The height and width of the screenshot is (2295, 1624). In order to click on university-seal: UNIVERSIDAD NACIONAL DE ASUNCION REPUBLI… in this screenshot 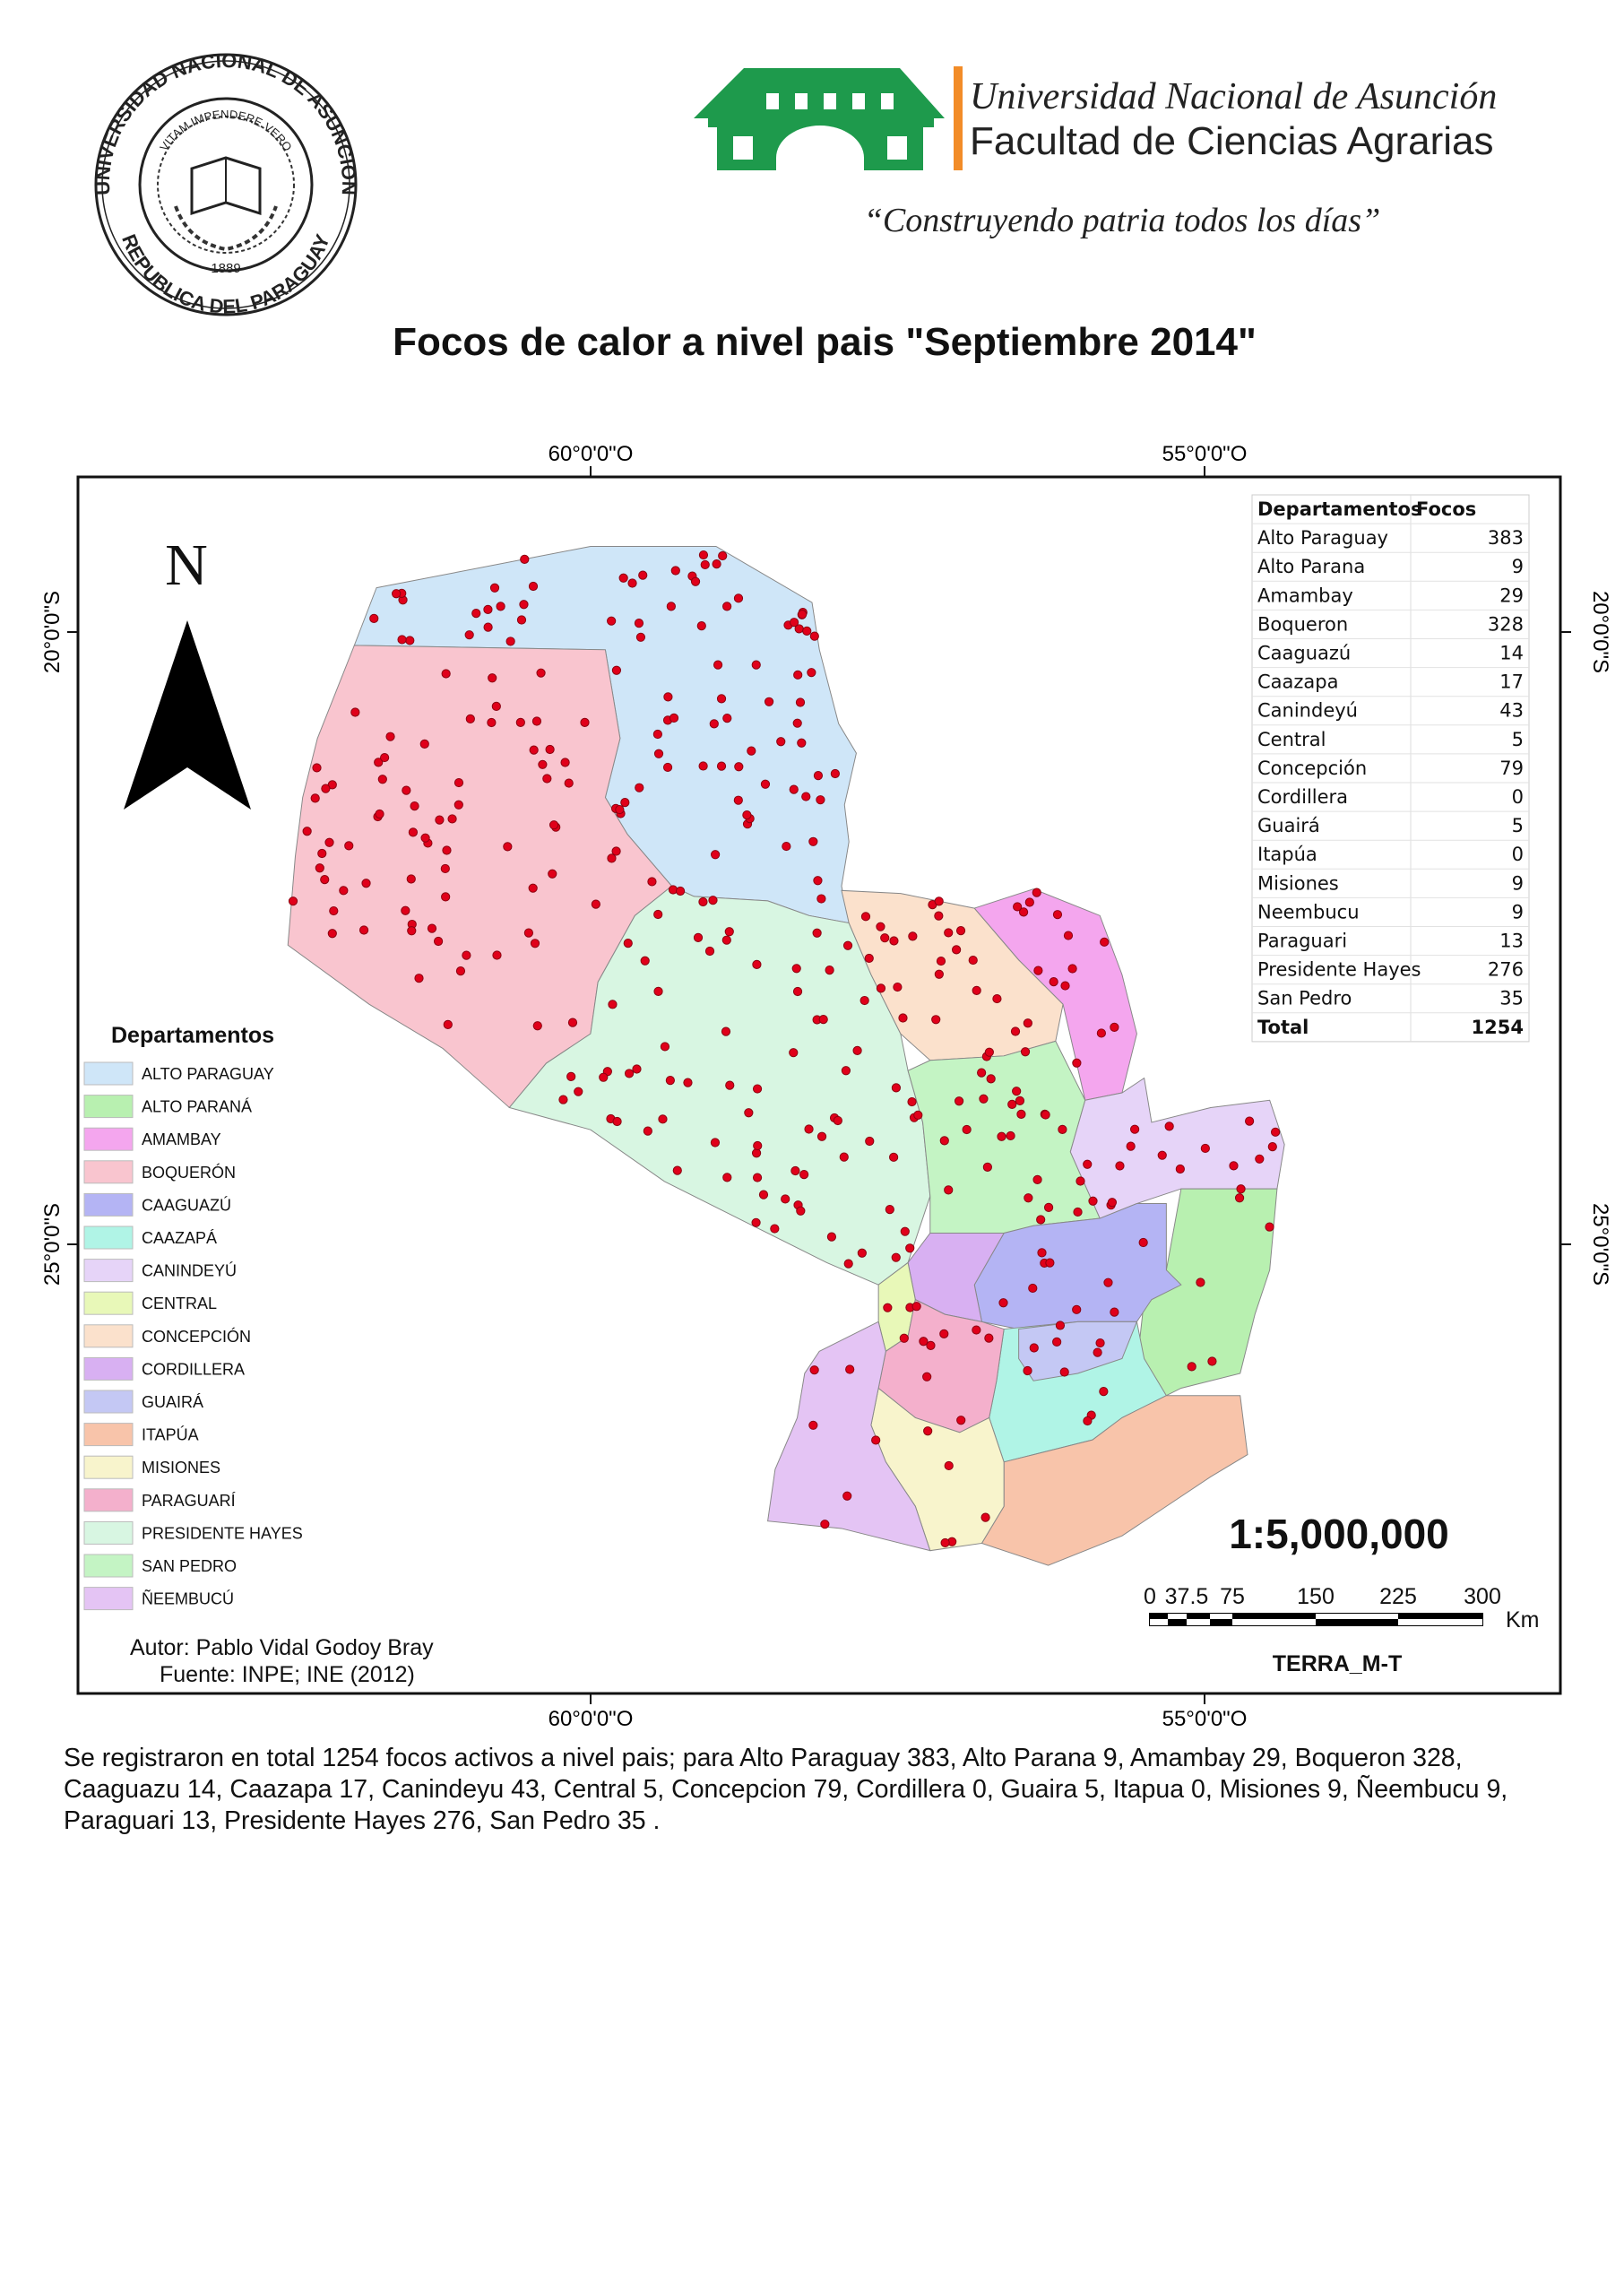, I will do `click(225, 184)`.